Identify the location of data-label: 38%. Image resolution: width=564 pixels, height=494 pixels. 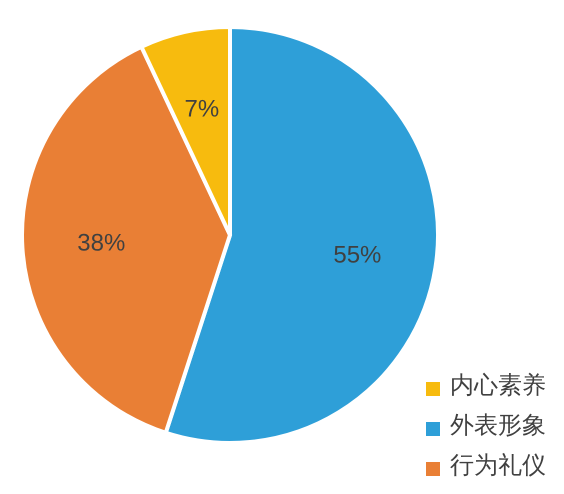
(101, 243).